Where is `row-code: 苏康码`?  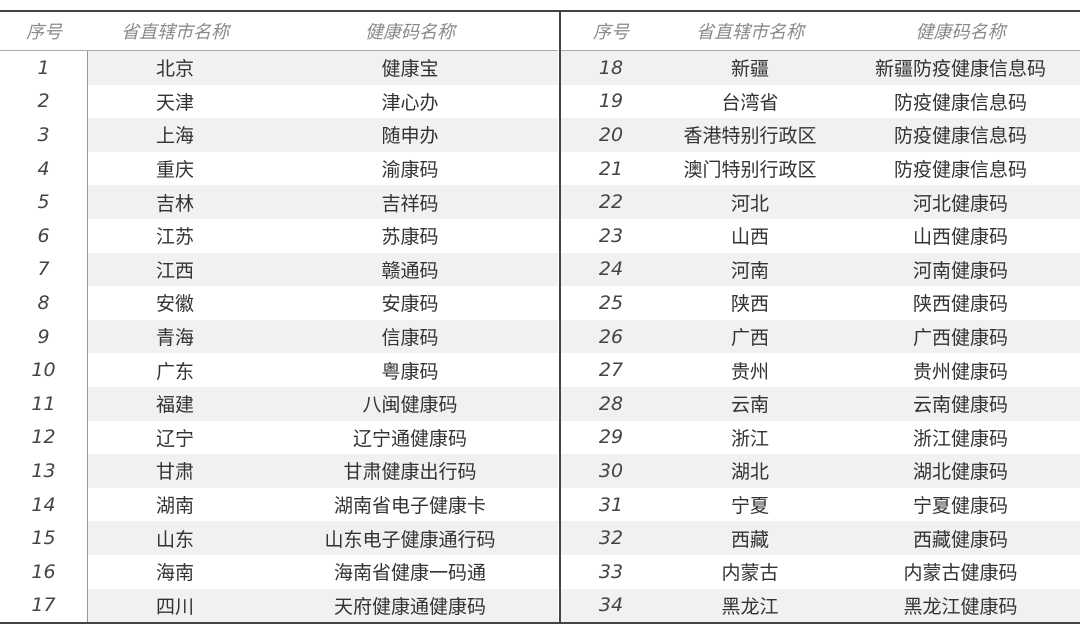 row-code: 苏康码 is located at coordinates (410, 237).